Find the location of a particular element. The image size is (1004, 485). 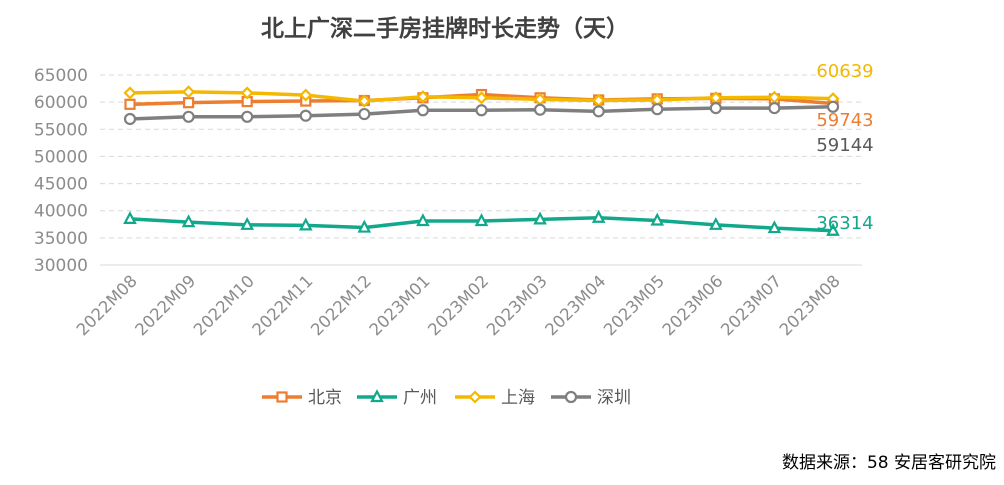

series-triangle is located at coordinates (481, 222).